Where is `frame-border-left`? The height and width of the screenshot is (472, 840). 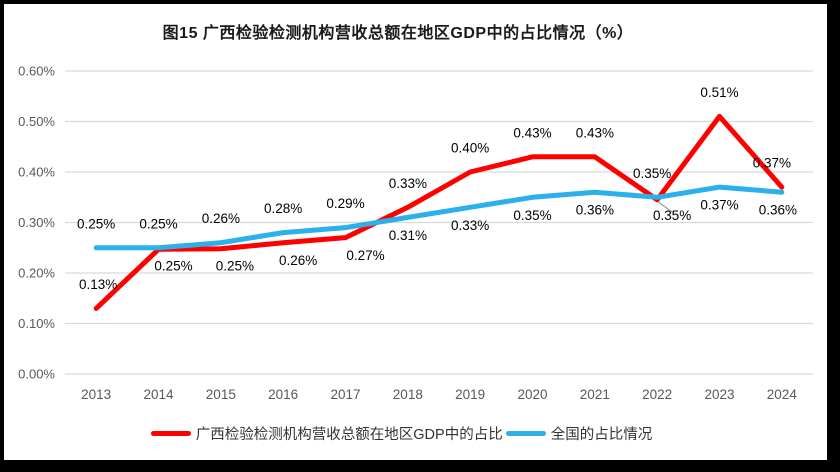 frame-border-left is located at coordinates (2, 236).